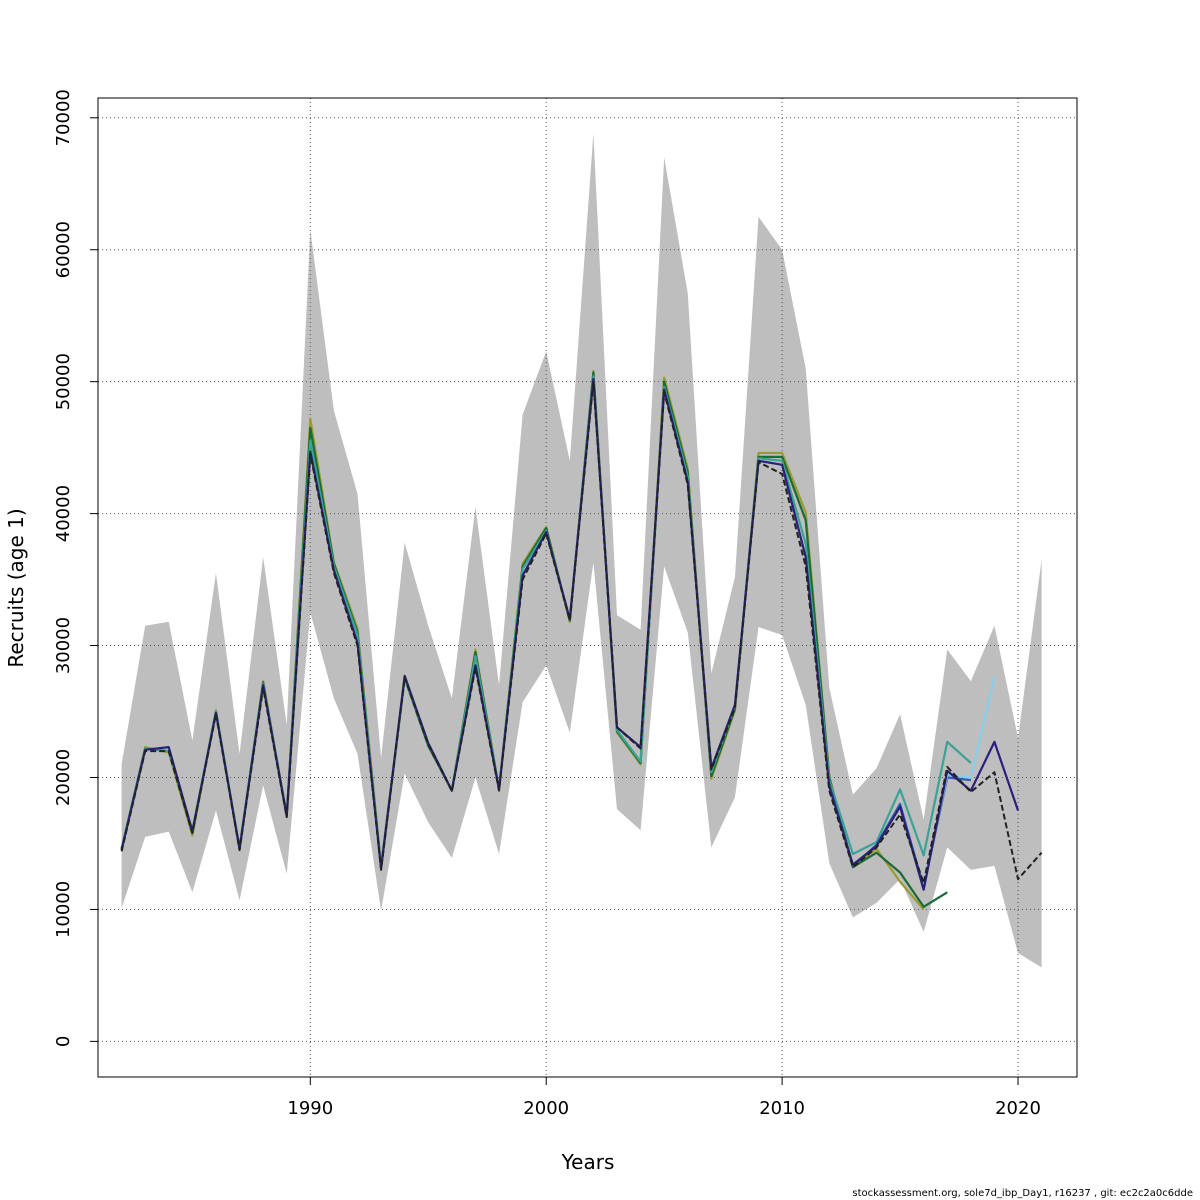  Describe the element at coordinates (75, 568) in the screenshot. I see `y-axis-ticks: 0 10000 20000 30000 40000 50000 60000 70000` at that location.